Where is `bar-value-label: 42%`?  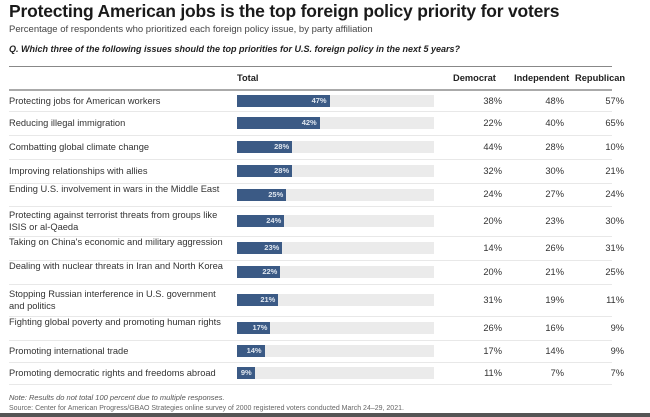 bar-value-label: 42% is located at coordinates (309, 122).